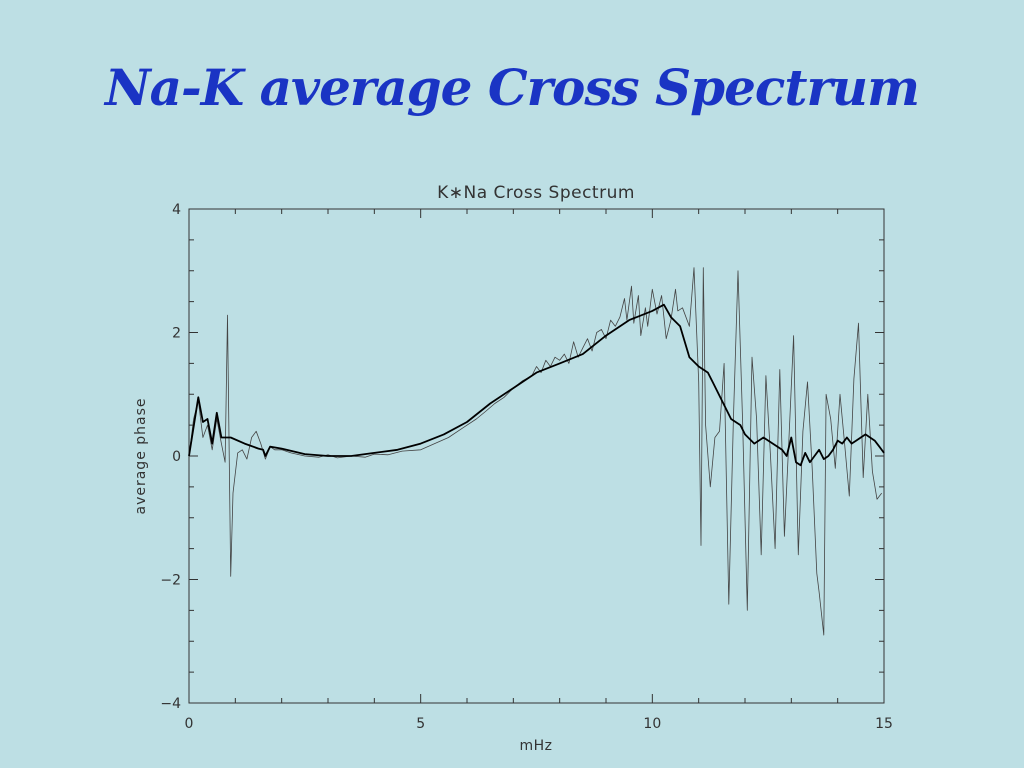 The height and width of the screenshot is (768, 1024). Describe the element at coordinates (420, 724) in the screenshot. I see `x-tick-label: 5` at that location.